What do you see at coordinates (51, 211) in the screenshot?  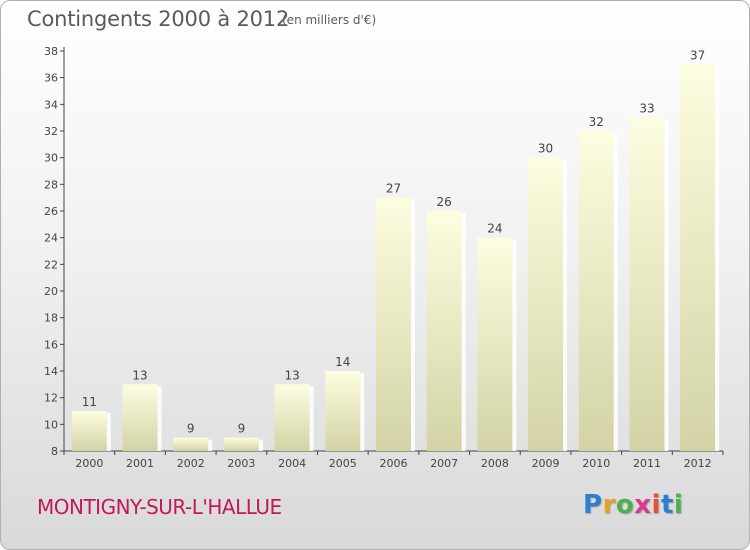 I see `y-tick-label: 26` at bounding box center [51, 211].